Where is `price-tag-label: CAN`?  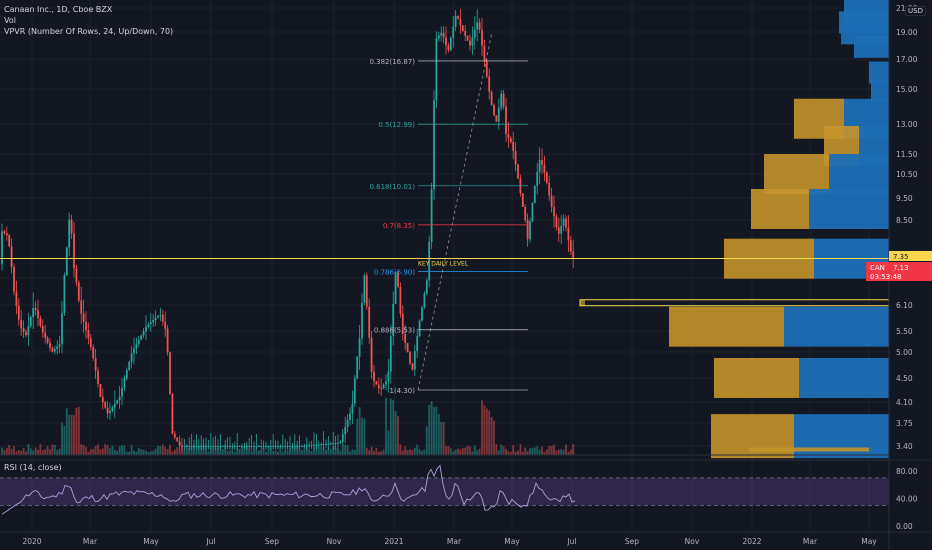 price-tag-label: CAN is located at coordinates (877, 268).